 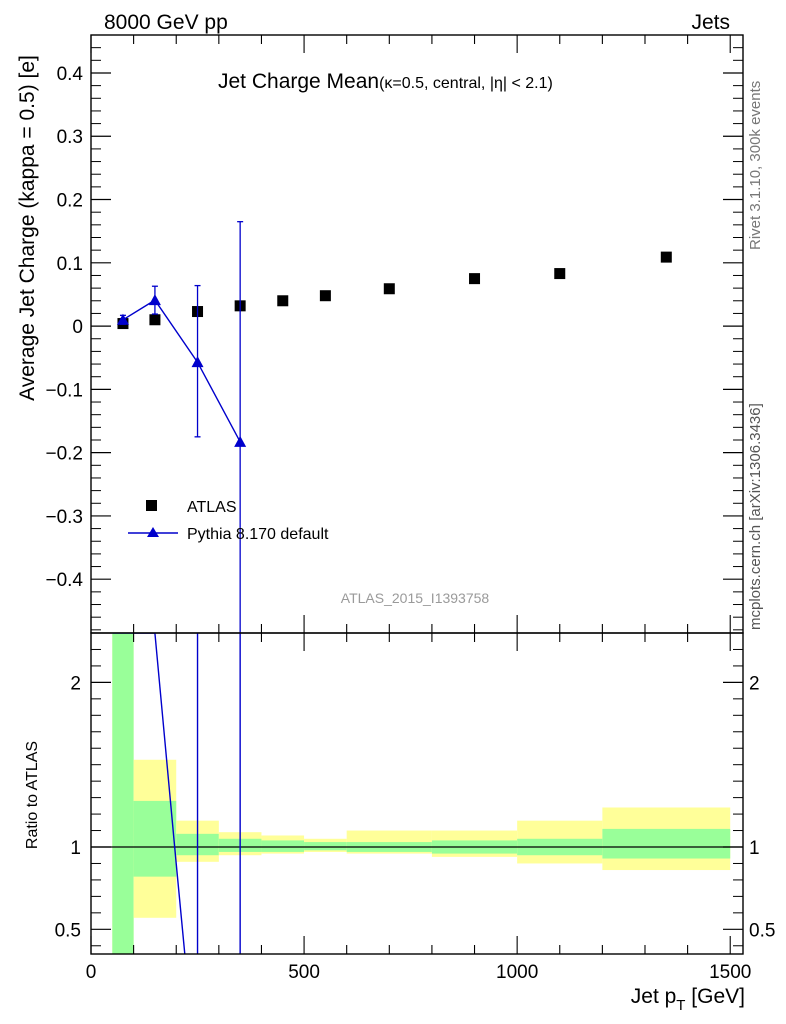 What do you see at coordinates (755, 165) in the screenshot?
I see `rivet-label: Rivet 3.1.10, 300k events` at bounding box center [755, 165].